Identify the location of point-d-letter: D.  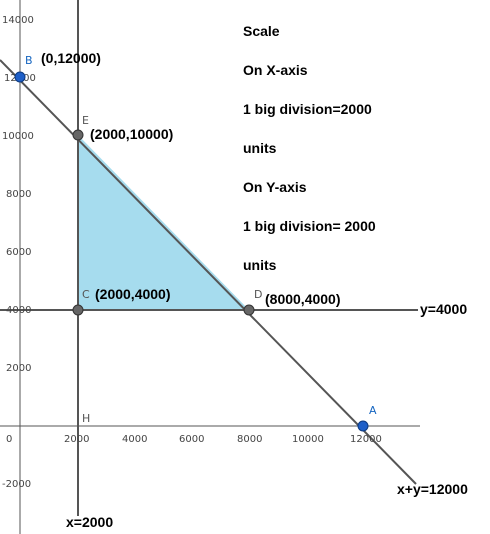
(258, 294).